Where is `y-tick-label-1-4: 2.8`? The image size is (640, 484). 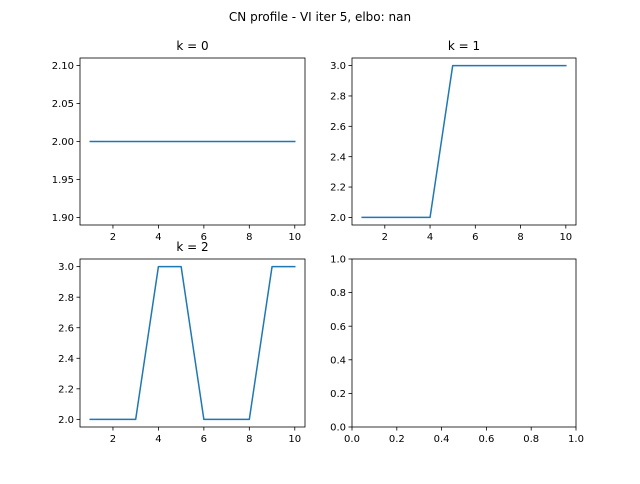
y-tick-label-1-4: 2.8 is located at coordinates (338, 97).